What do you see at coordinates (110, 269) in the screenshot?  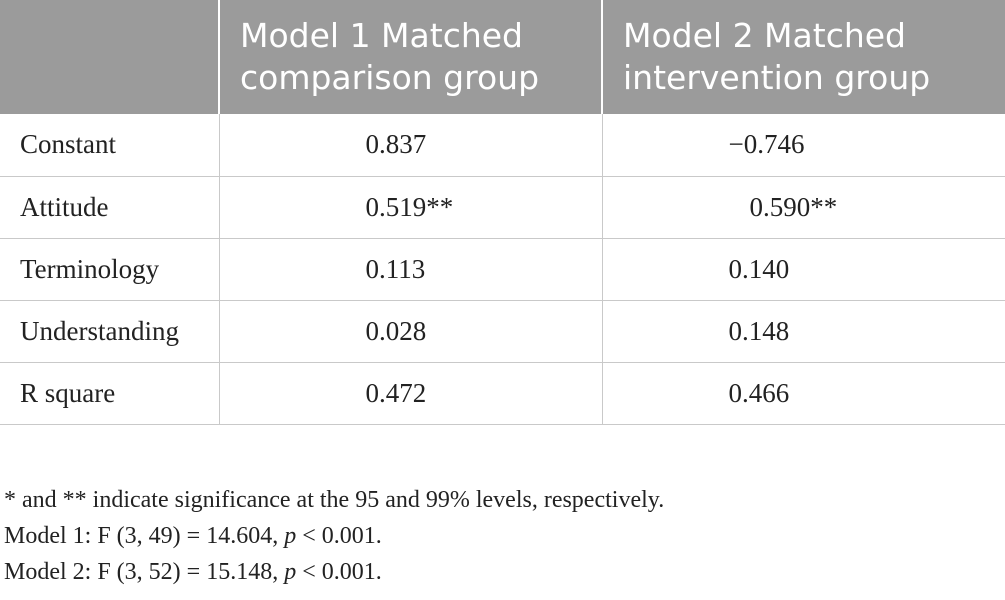 I see `row-label: Terminology` at bounding box center [110, 269].